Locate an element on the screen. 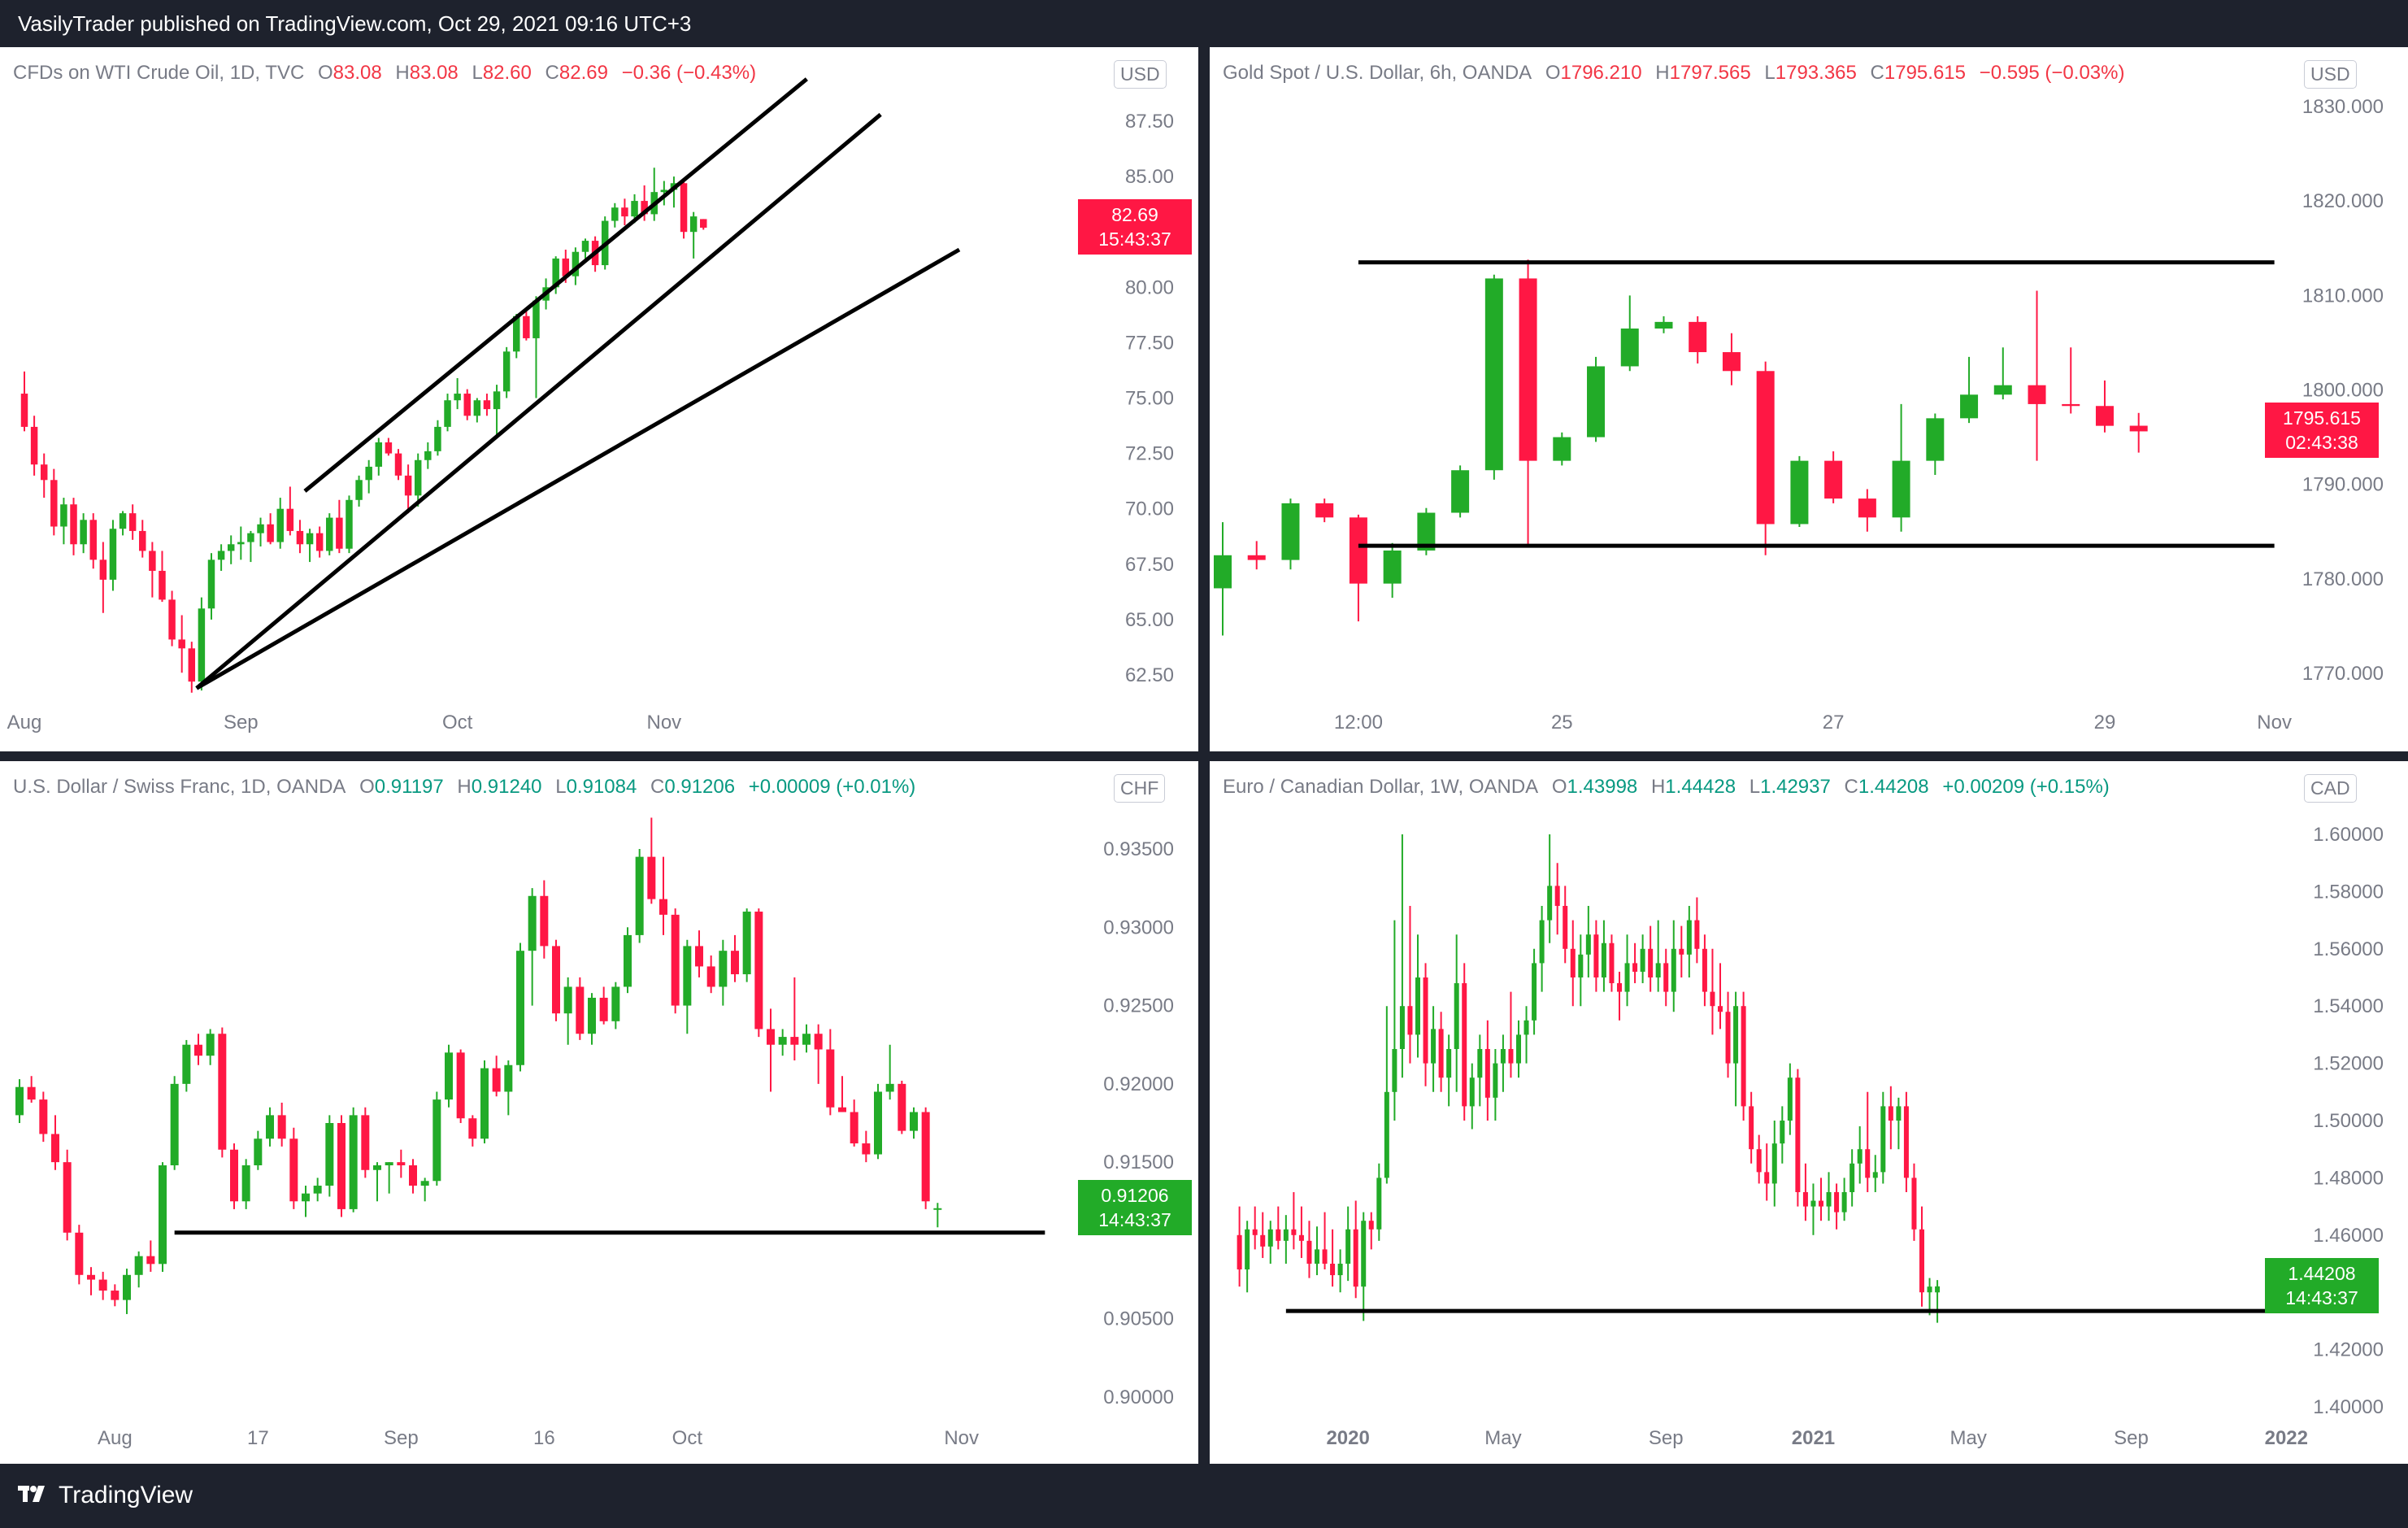  change-value: +0.00009 (+0.01%) is located at coordinates (832, 787).